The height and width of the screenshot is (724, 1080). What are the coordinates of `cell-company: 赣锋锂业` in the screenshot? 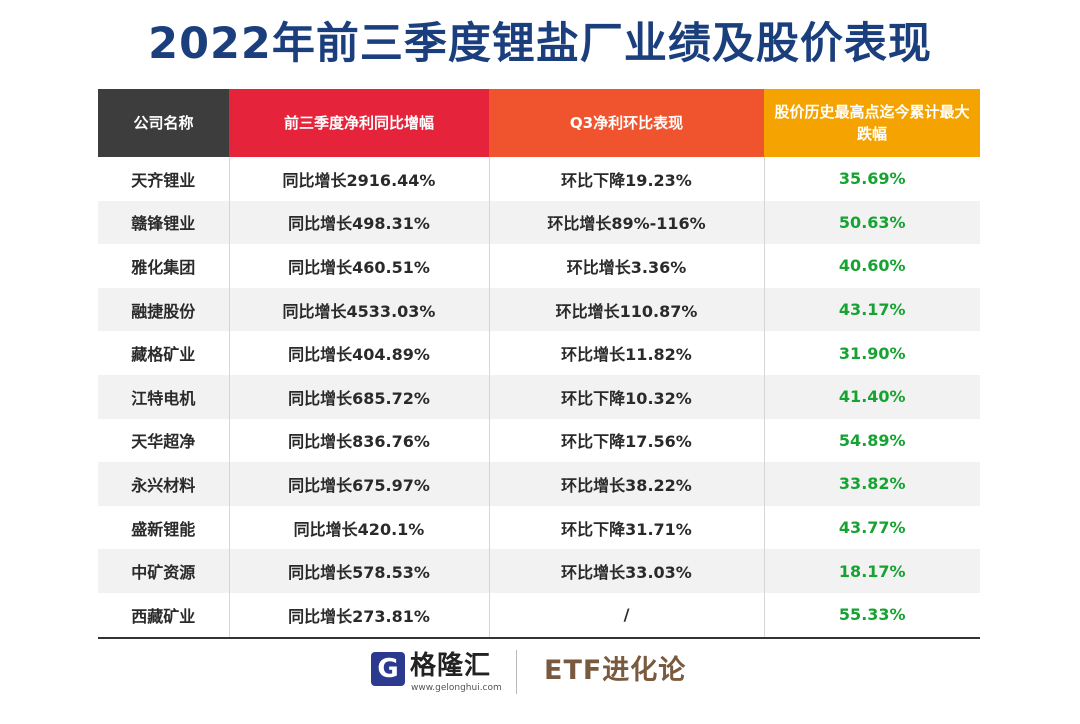 It's located at (164, 222).